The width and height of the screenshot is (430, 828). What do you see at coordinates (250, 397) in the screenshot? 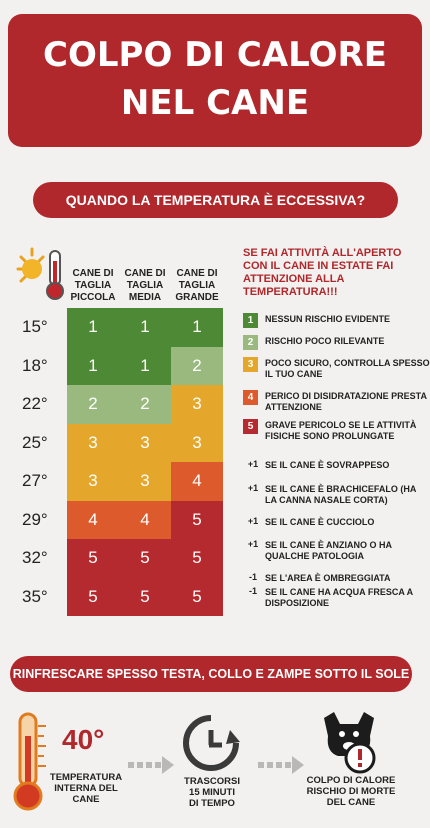
I see `level-swatch: 4` at bounding box center [250, 397].